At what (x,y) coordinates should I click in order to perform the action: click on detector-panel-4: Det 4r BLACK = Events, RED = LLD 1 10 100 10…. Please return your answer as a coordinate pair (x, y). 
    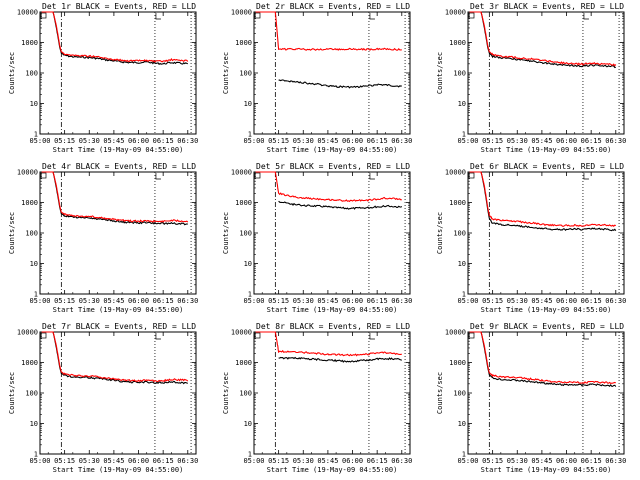
    Looking at the image, I should click on (103, 238).